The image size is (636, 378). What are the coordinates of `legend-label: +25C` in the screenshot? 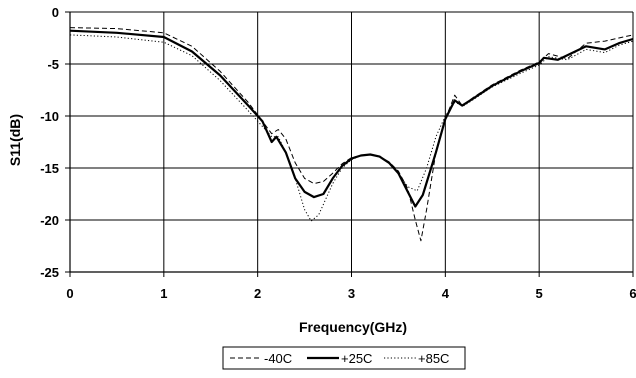 It's located at (356, 358).